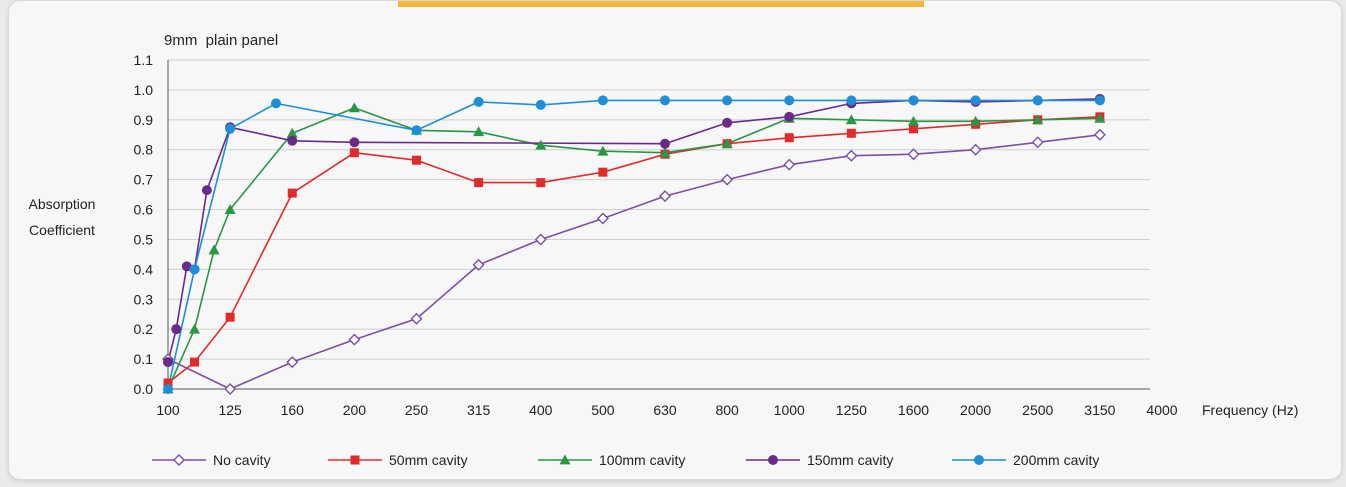 This screenshot has height=487, width=1346. What do you see at coordinates (168, 410) in the screenshot?
I see `x-tick-label: 100` at bounding box center [168, 410].